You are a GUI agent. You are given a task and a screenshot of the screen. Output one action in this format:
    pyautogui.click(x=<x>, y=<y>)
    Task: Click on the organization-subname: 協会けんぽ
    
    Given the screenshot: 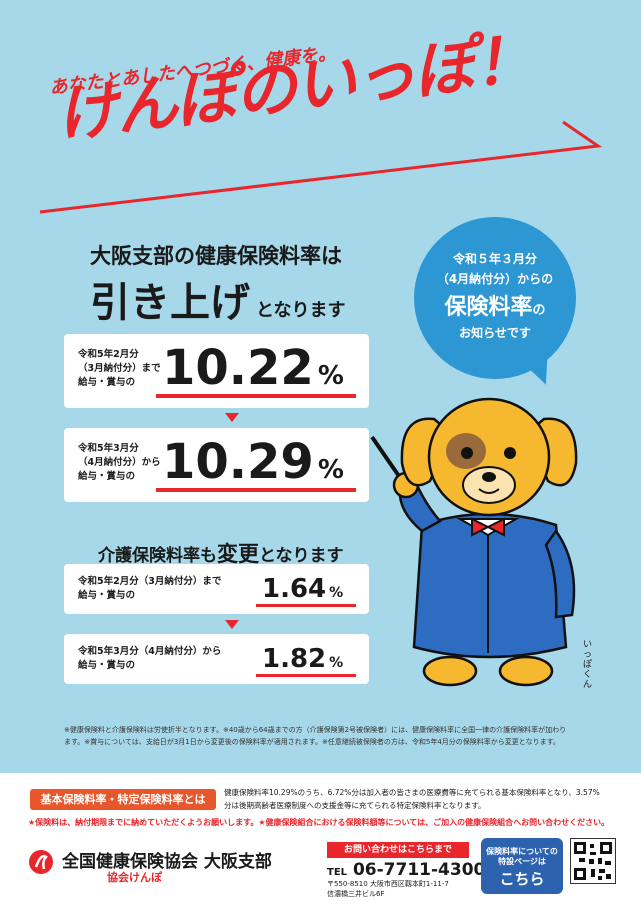 What is the action you would take?
    pyautogui.click(x=134, y=877)
    